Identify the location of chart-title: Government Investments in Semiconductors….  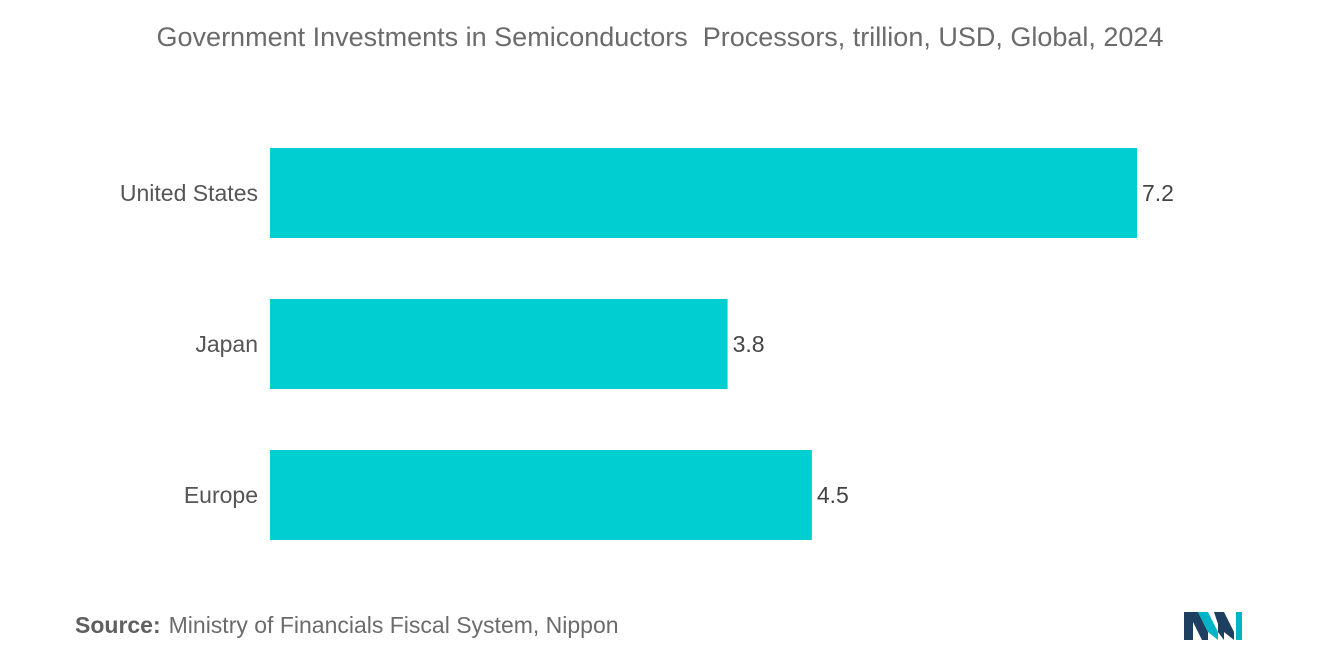
(660, 37).